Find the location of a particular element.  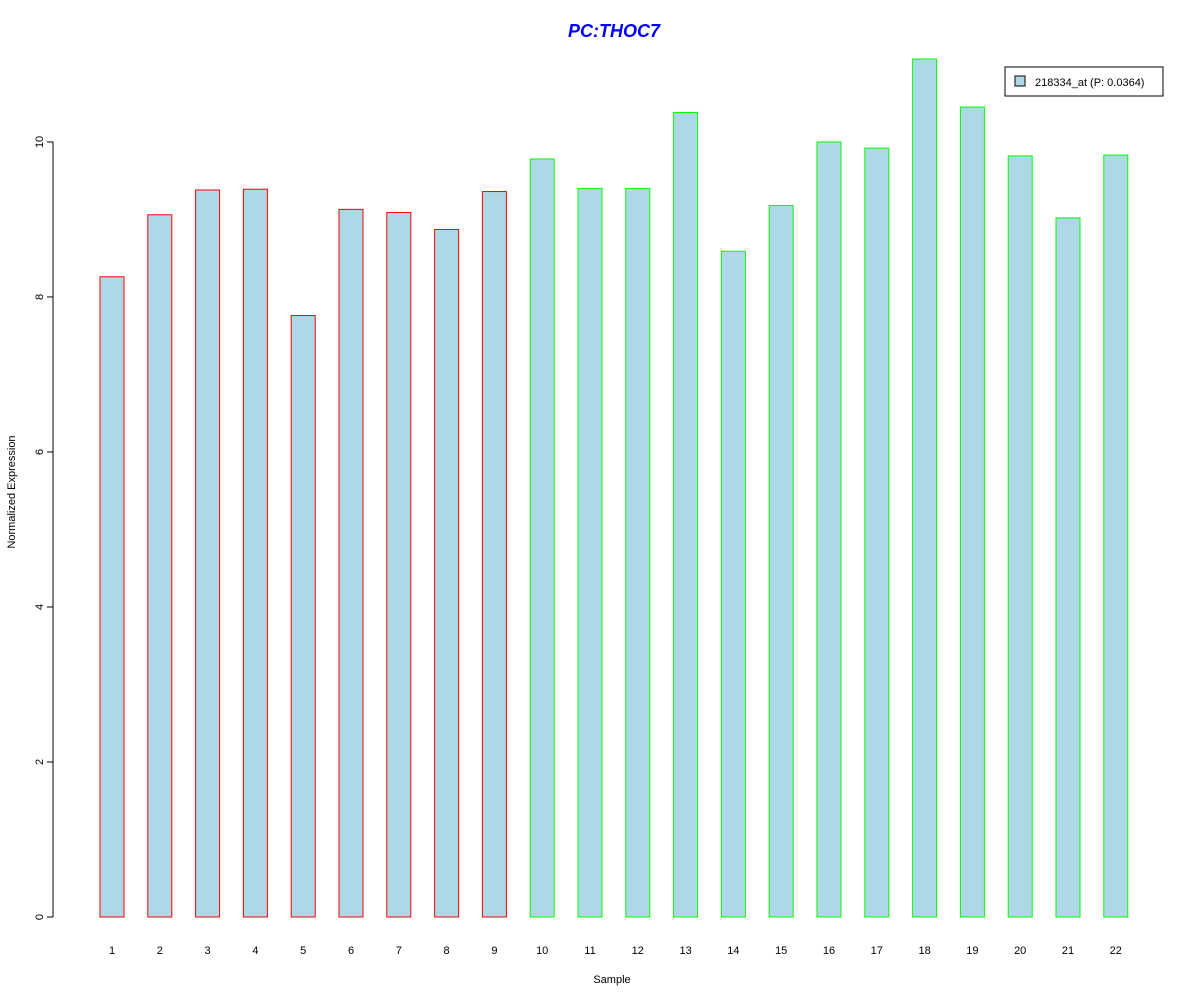

x-tick-label: 22 is located at coordinates (1116, 951).